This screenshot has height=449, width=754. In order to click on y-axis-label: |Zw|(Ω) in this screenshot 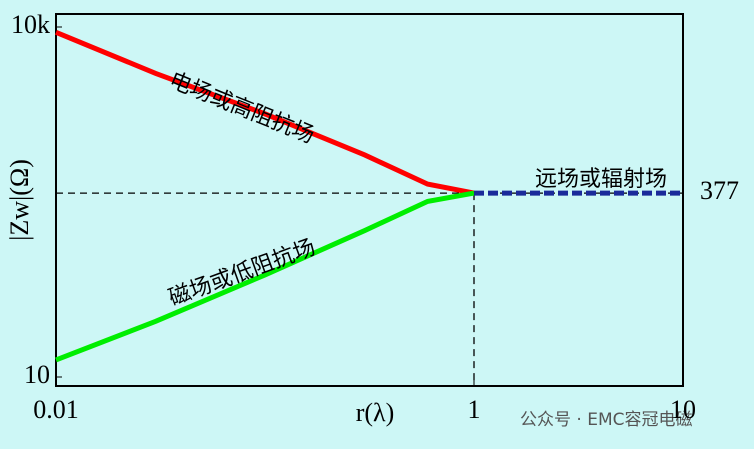, I will do `click(19, 200)`.